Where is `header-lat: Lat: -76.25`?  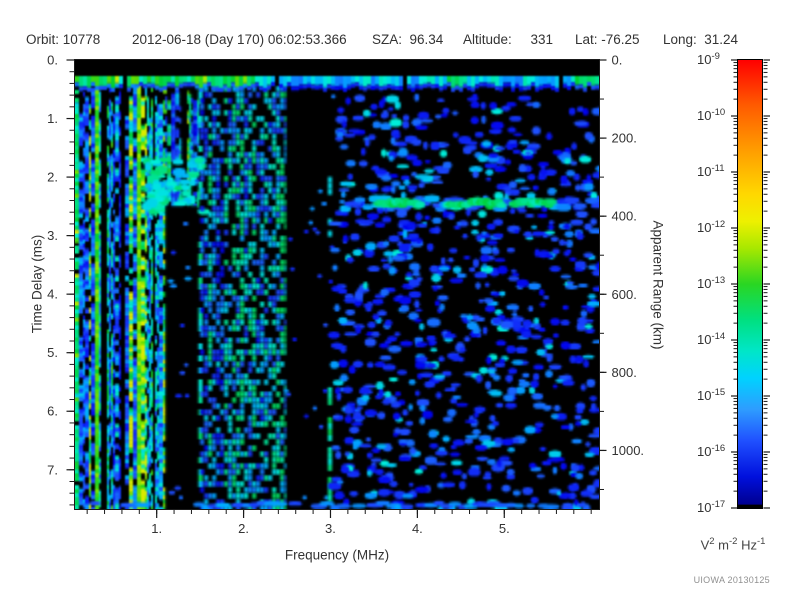
header-lat: Lat: -76.25 is located at coordinates (607, 39).